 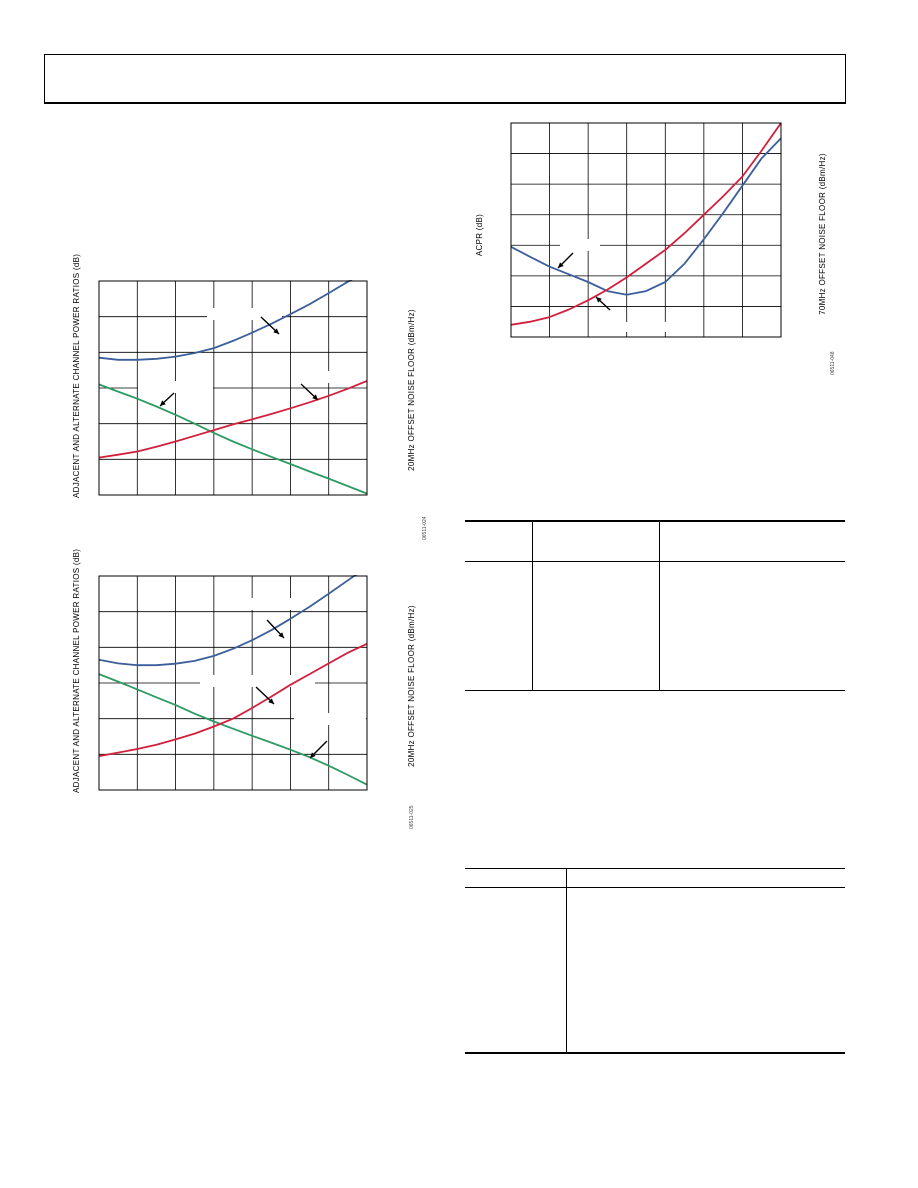 What do you see at coordinates (566, 960) in the screenshot?
I see `table2-col-divider` at bounding box center [566, 960].